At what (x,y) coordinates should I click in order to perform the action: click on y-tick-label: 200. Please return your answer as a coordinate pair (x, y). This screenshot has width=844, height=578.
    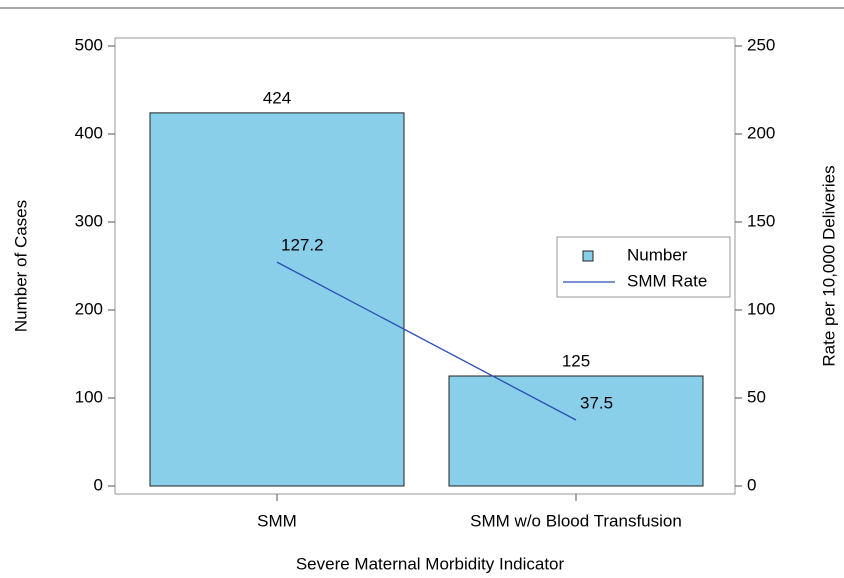
    Looking at the image, I should click on (89, 308).